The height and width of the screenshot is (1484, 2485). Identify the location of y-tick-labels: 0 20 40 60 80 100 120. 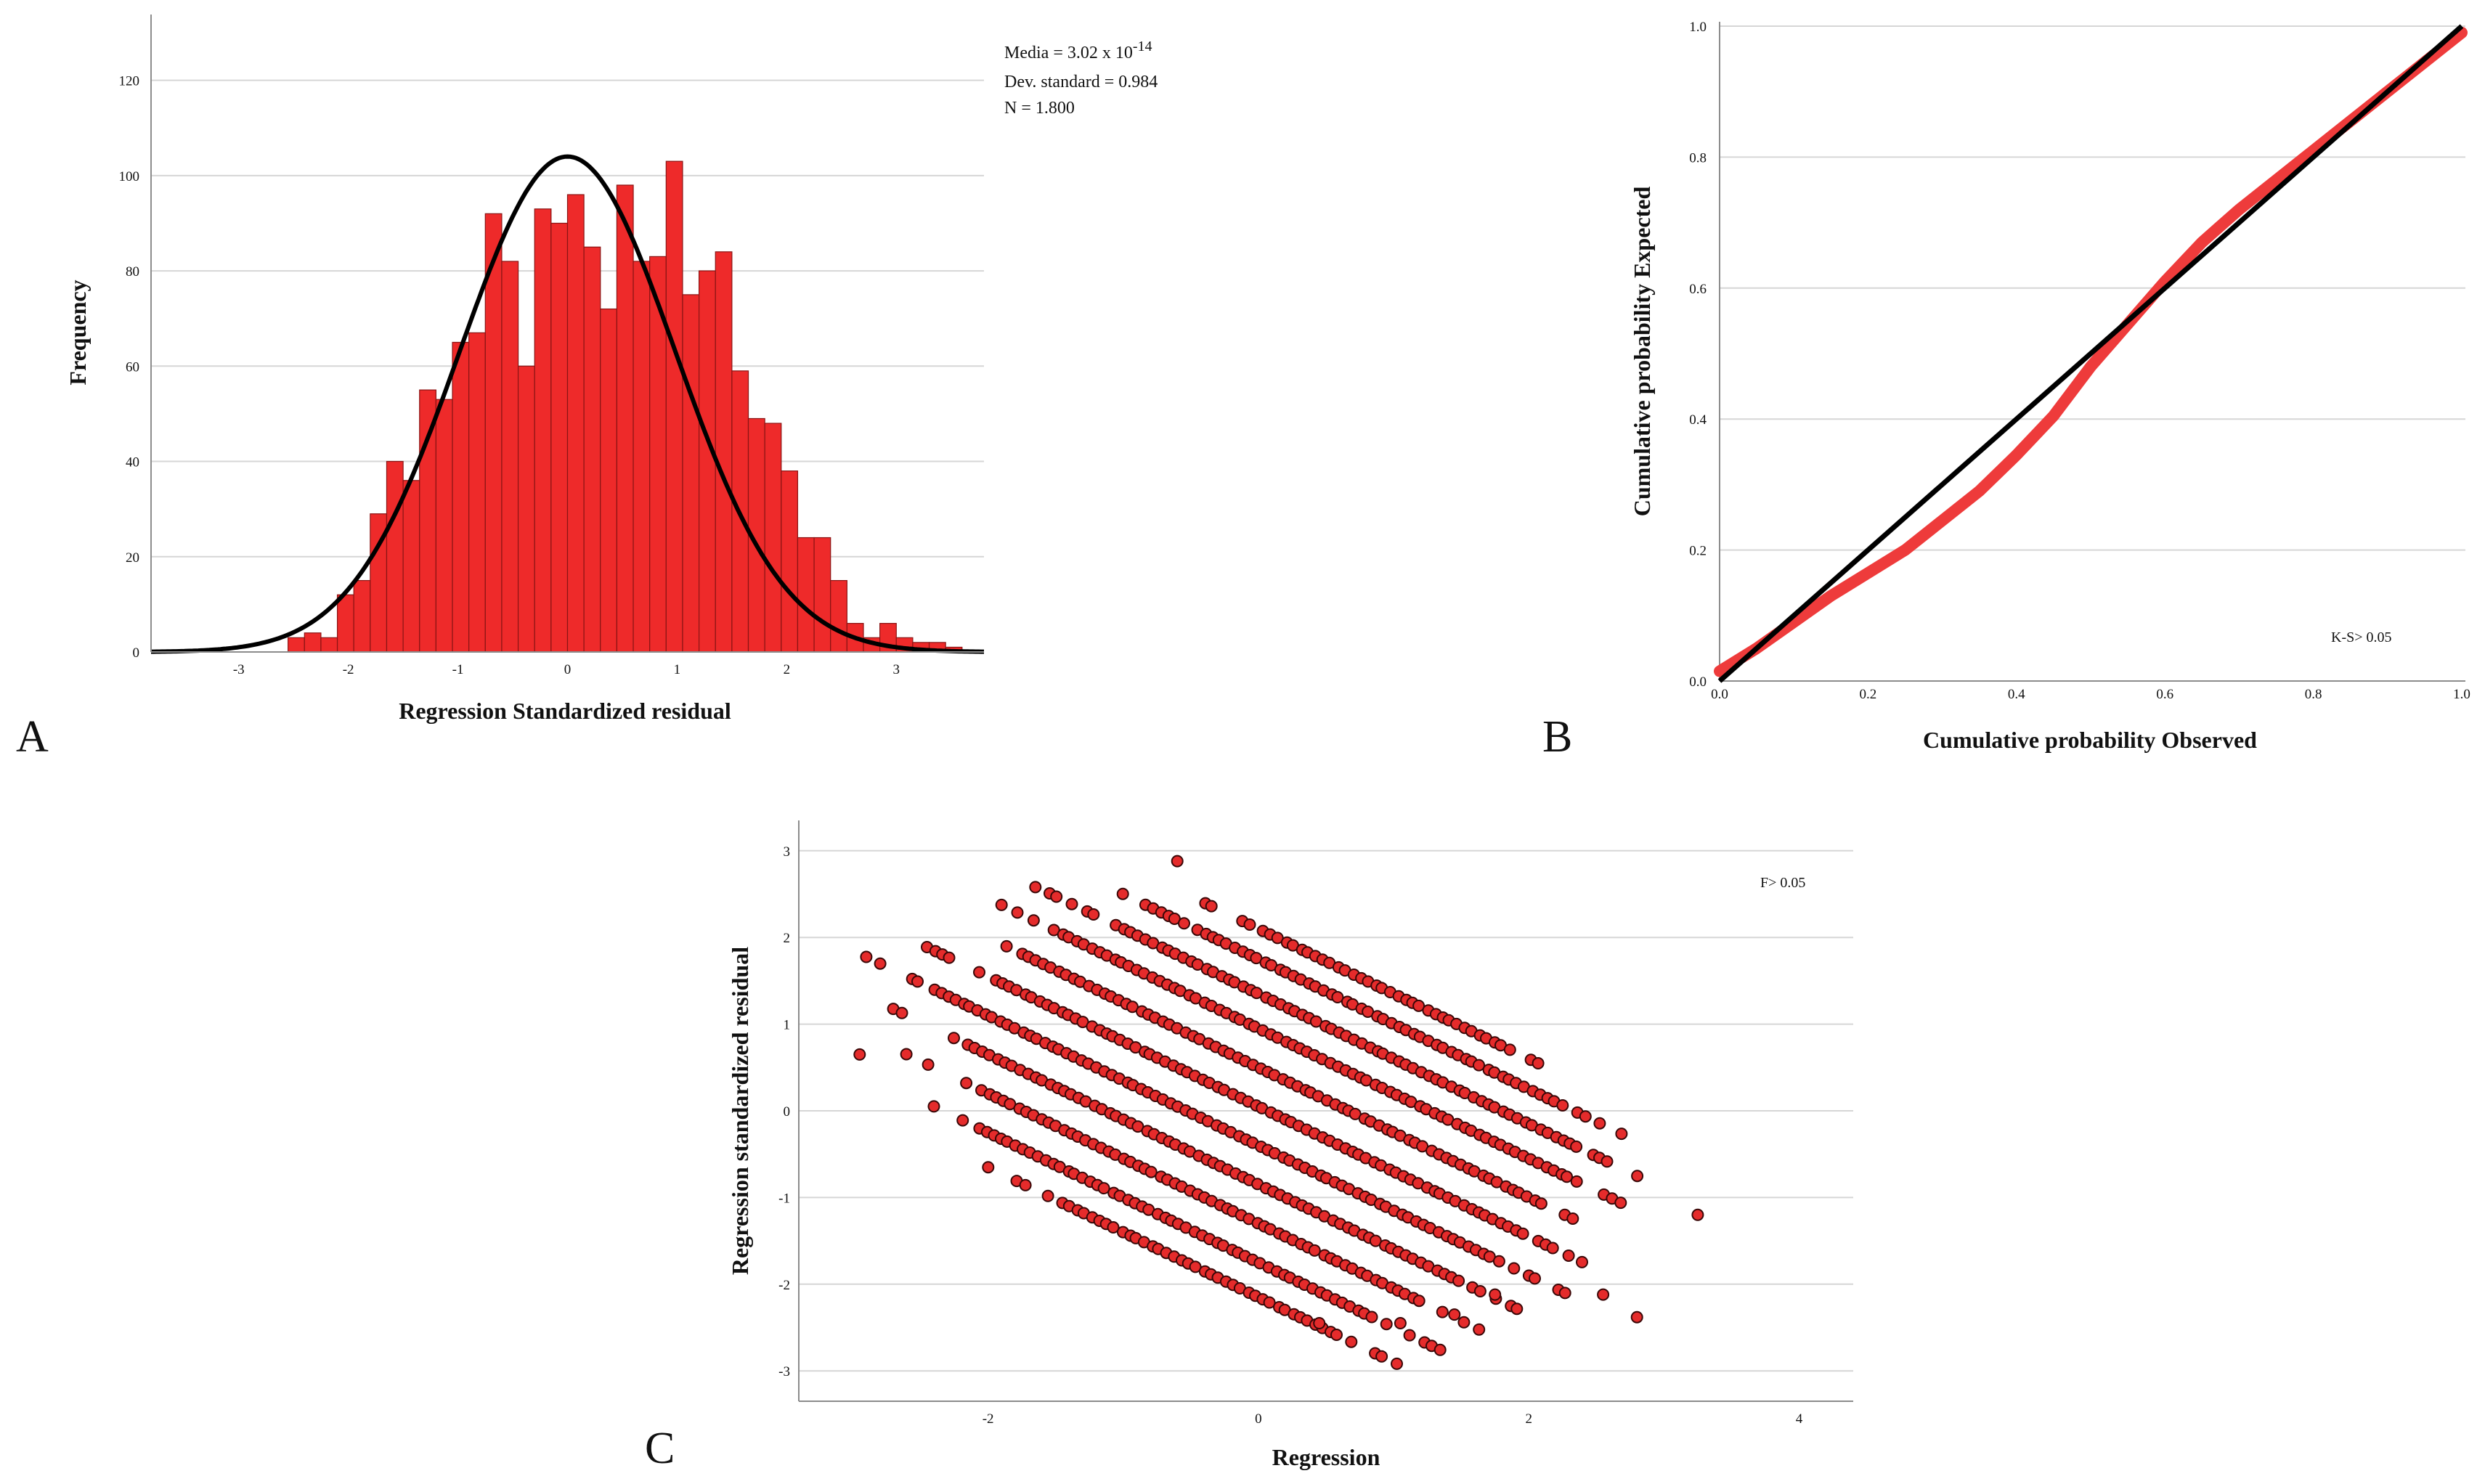
(129, 367).